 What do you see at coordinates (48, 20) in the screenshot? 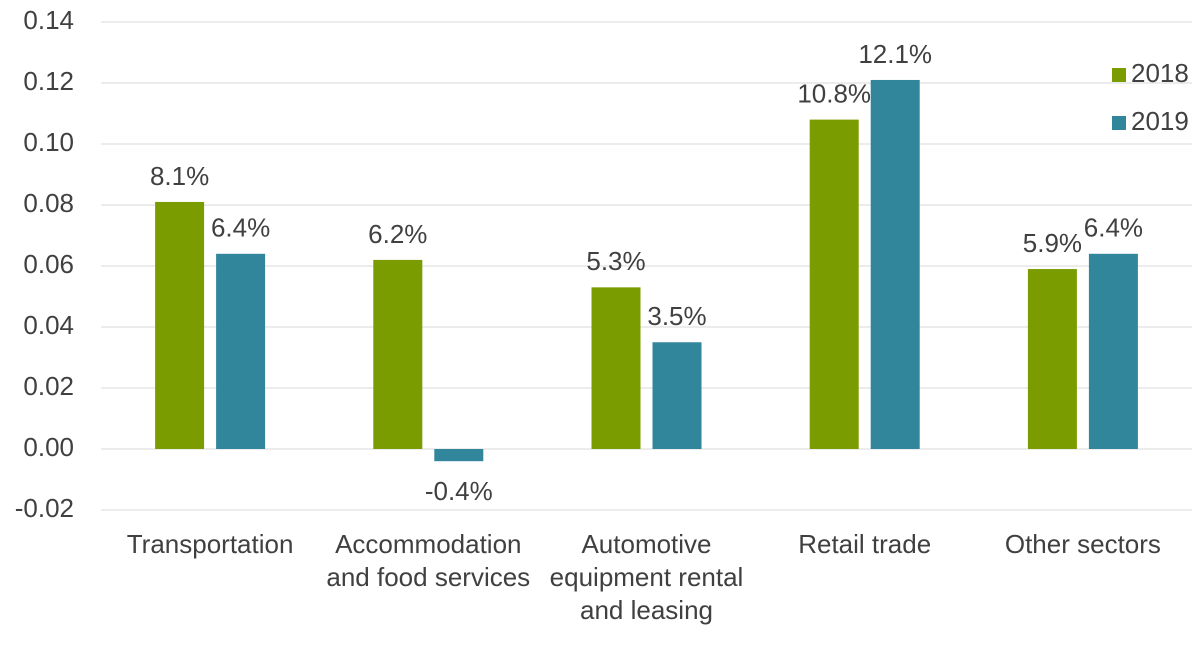
I see `y-tick-label: 0.14` at bounding box center [48, 20].